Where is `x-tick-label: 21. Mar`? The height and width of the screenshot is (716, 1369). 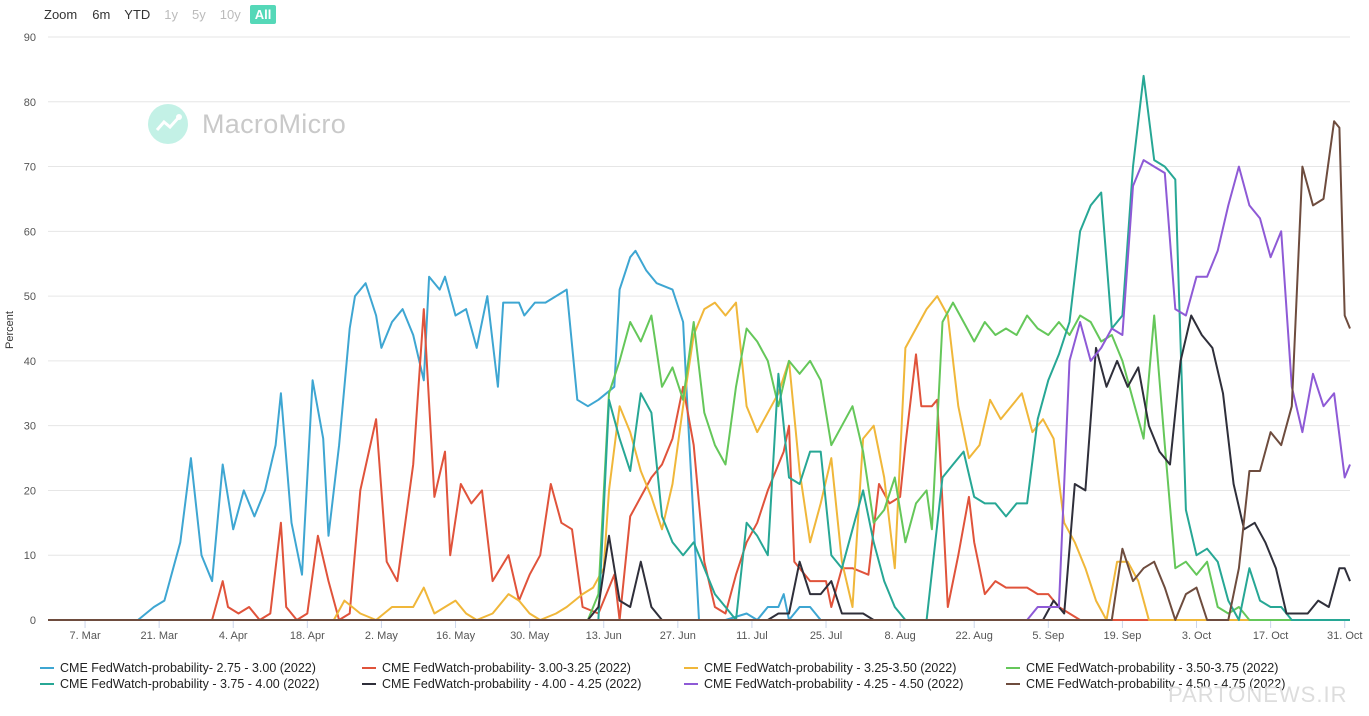
x-tick-label: 21. Mar is located at coordinates (159, 636).